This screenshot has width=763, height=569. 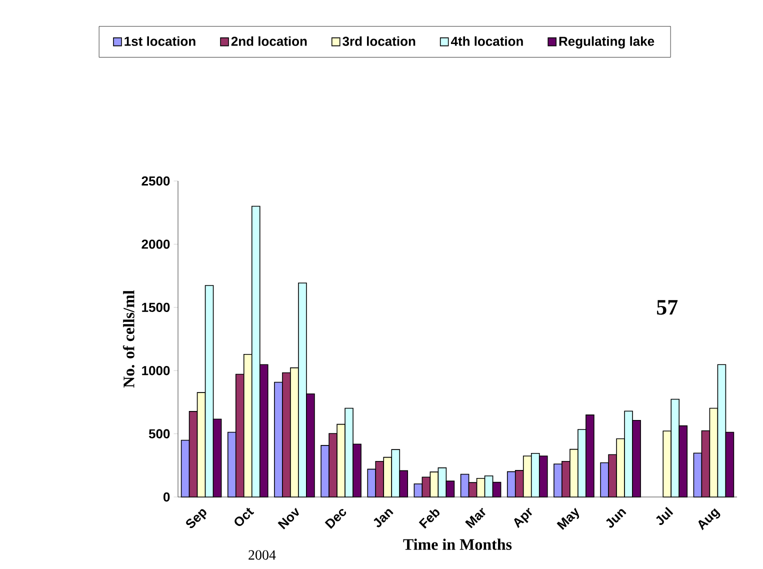 I want to click on y-tick-label: 0, so click(x=166, y=497).